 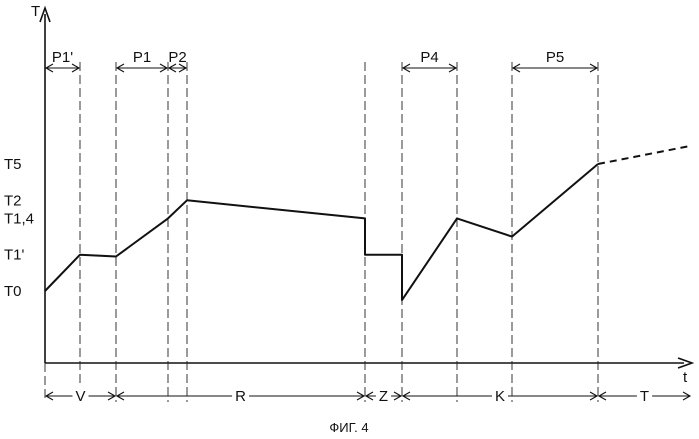 What do you see at coordinates (429, 57) in the screenshot?
I see `upper-interval-label: P4` at bounding box center [429, 57].